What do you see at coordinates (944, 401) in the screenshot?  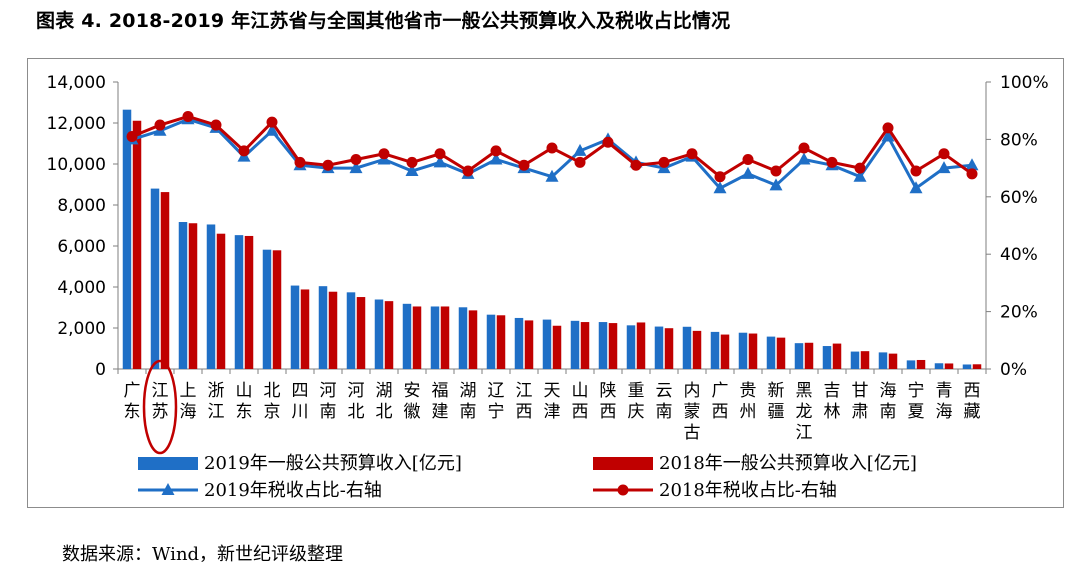 I see `category-label: 青海` at bounding box center [944, 401].